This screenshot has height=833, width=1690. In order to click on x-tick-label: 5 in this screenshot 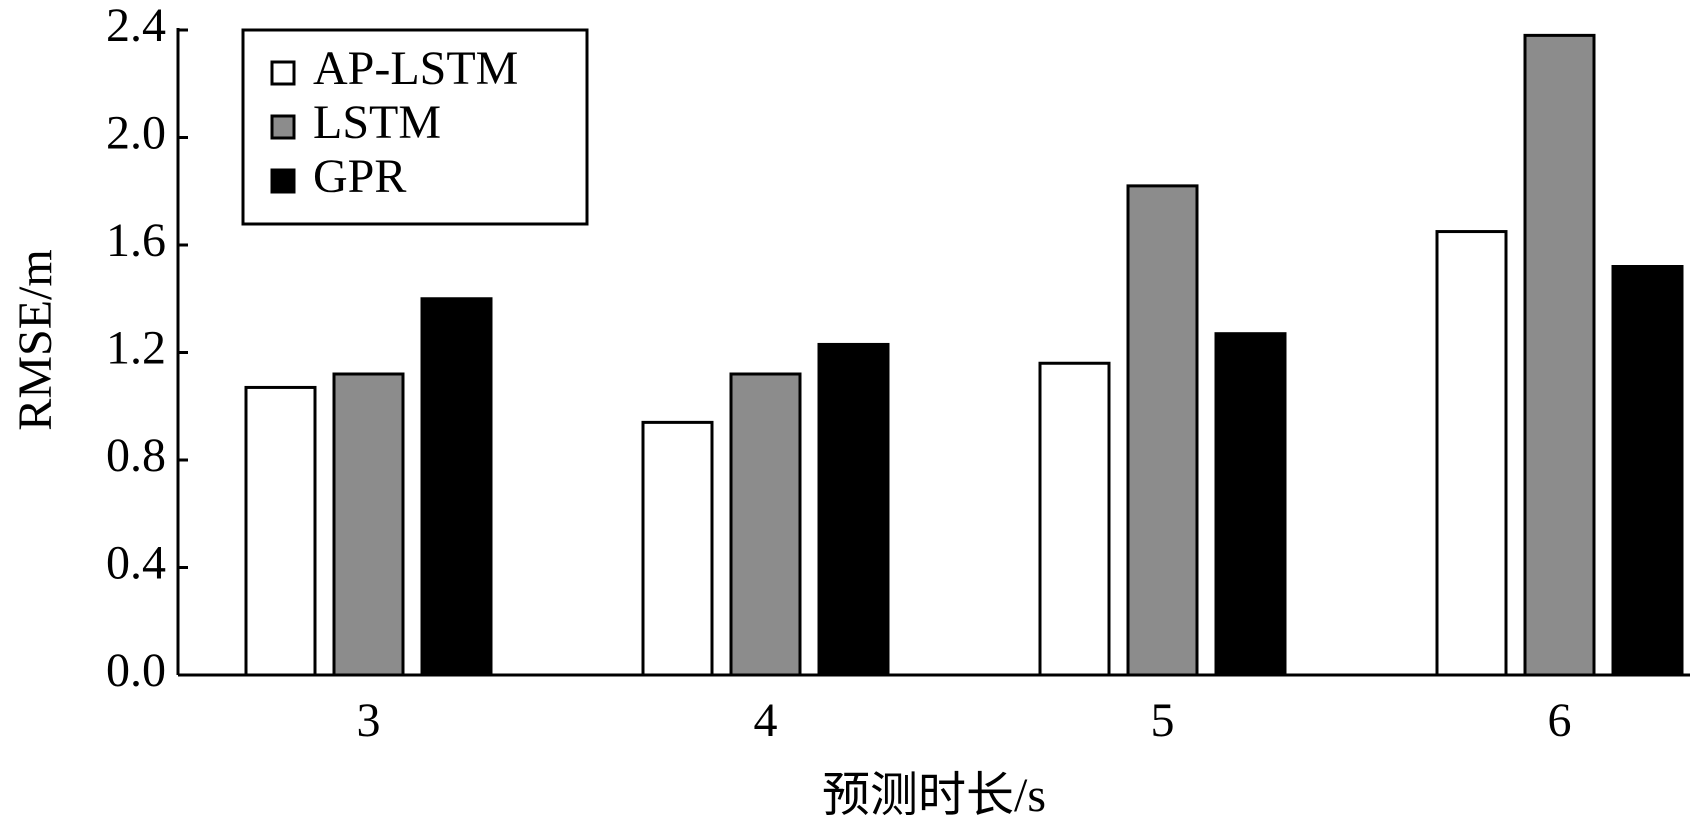, I will do `click(1163, 720)`.